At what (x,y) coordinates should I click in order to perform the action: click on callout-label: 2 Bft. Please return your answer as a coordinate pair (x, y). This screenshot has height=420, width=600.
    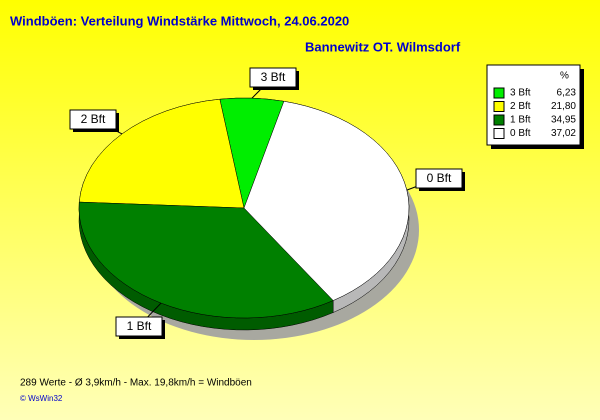
    Looking at the image, I should click on (93, 119).